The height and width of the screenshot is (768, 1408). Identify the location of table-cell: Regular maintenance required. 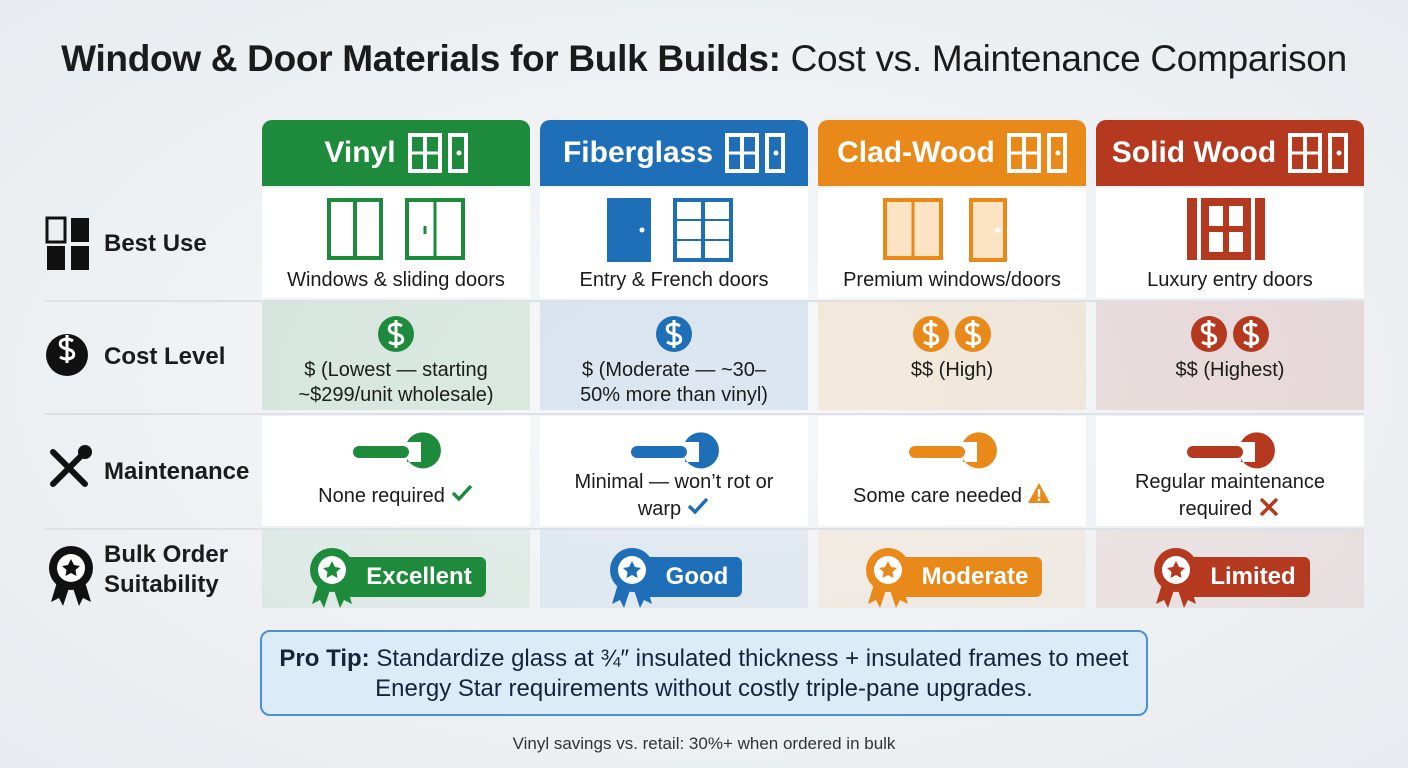
(1230, 471).